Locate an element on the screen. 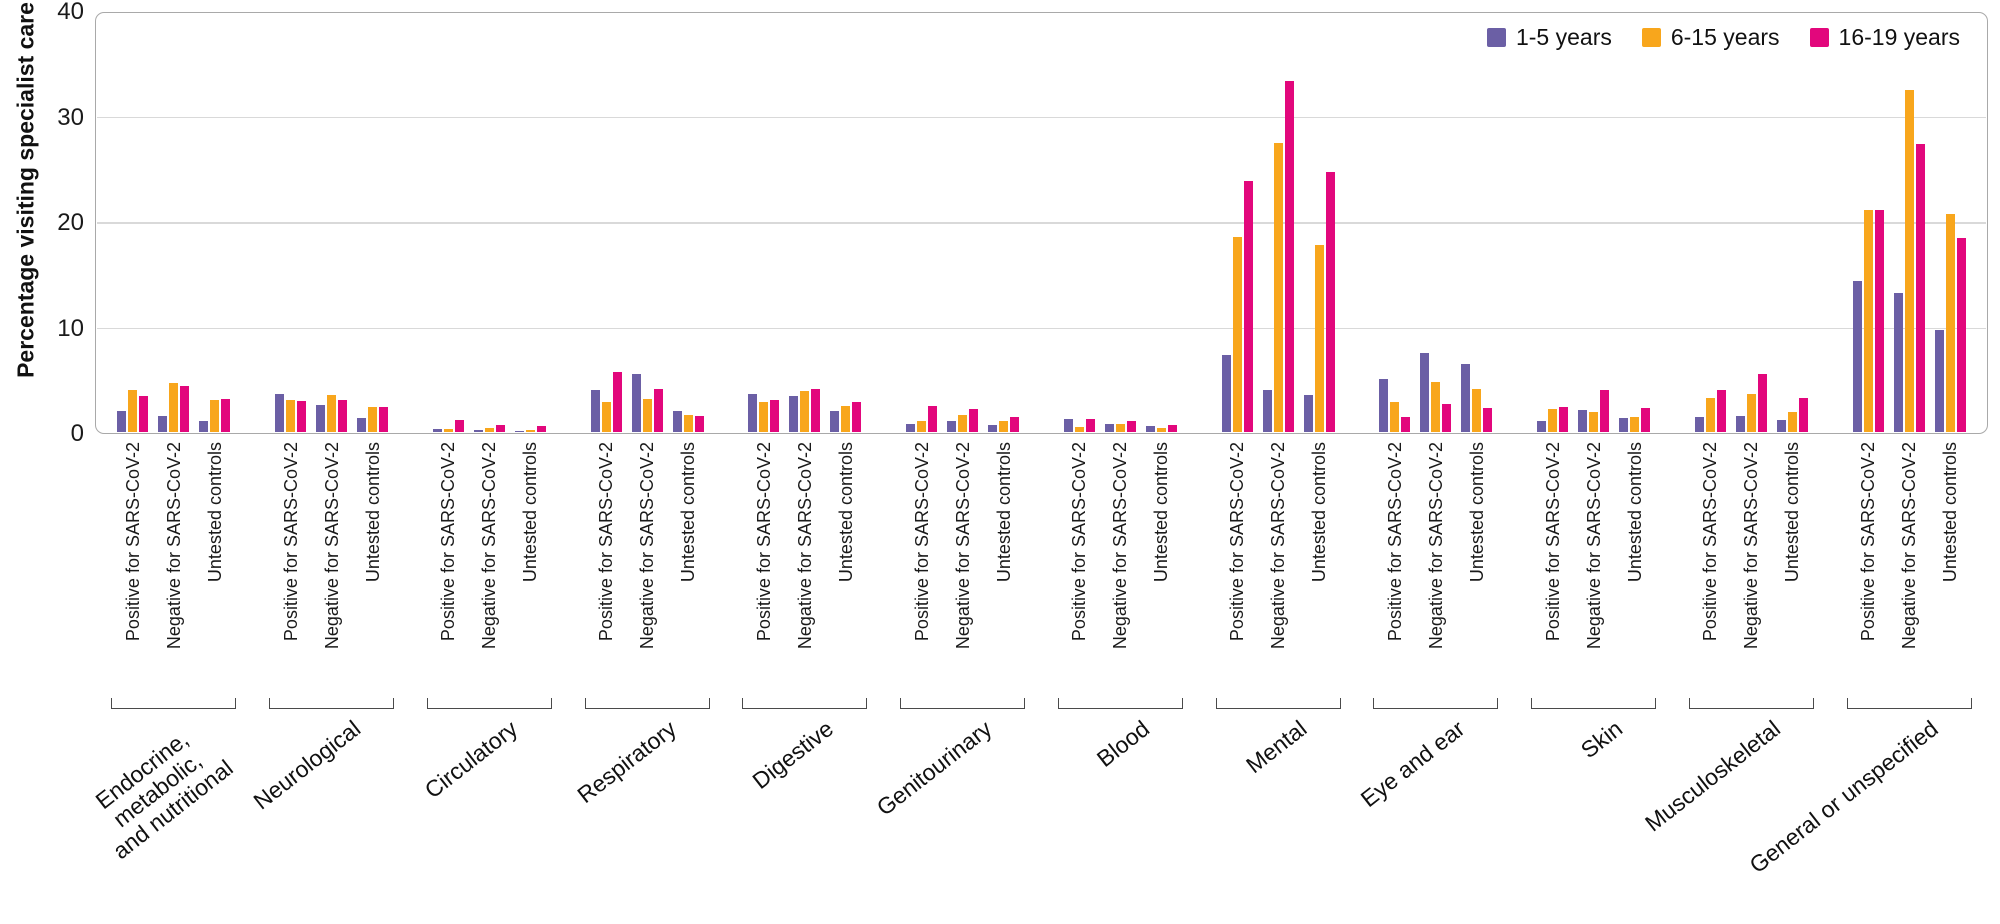 The image size is (2000, 924). legend-item-16-19-years: 16-19 years is located at coordinates (1884, 37).